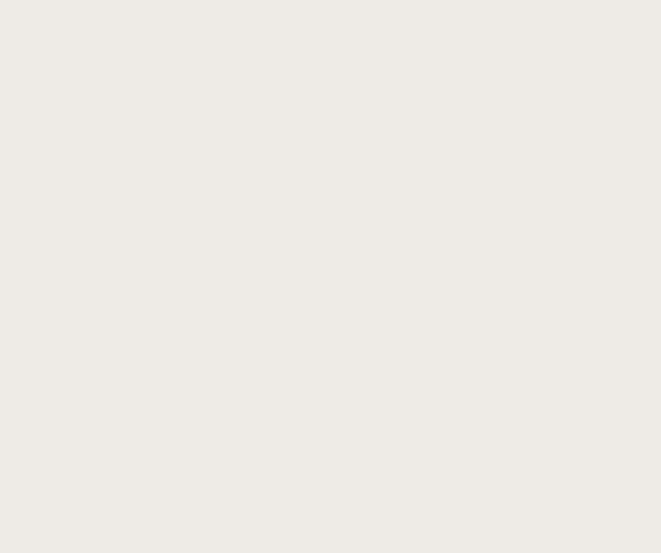  I want to click on uk-dest-5-label, so click(549, 196).